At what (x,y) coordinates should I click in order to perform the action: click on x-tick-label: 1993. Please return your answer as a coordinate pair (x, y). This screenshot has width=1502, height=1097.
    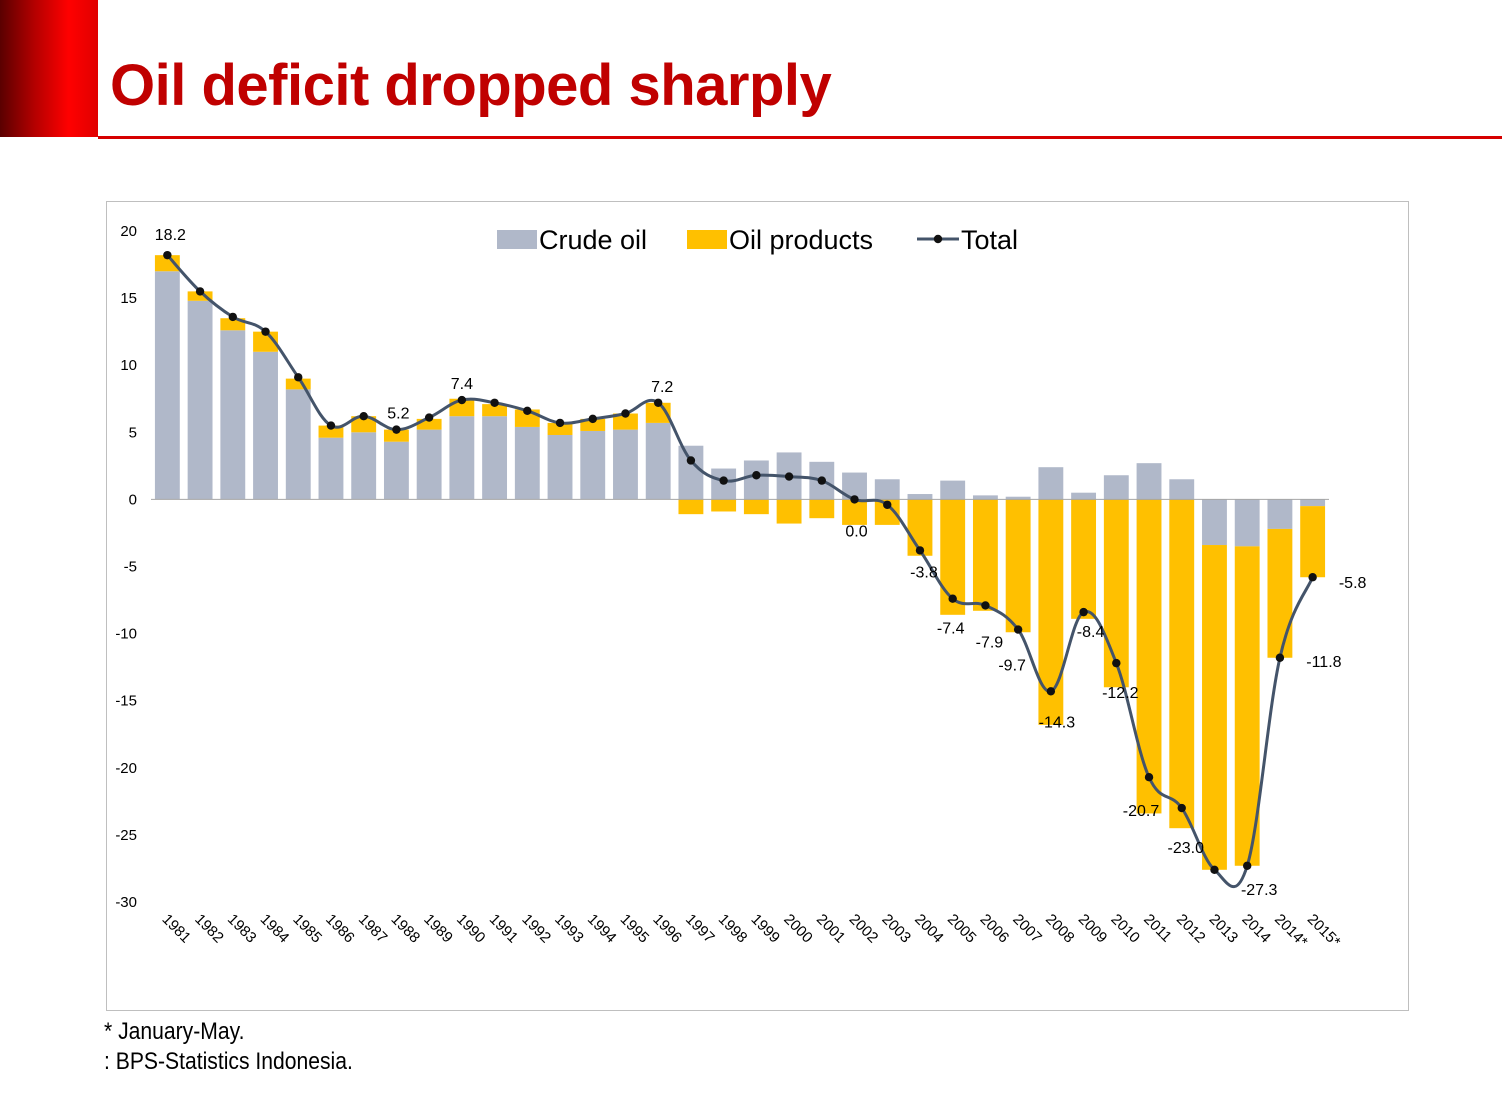
    Looking at the image, I should click on (569, 929).